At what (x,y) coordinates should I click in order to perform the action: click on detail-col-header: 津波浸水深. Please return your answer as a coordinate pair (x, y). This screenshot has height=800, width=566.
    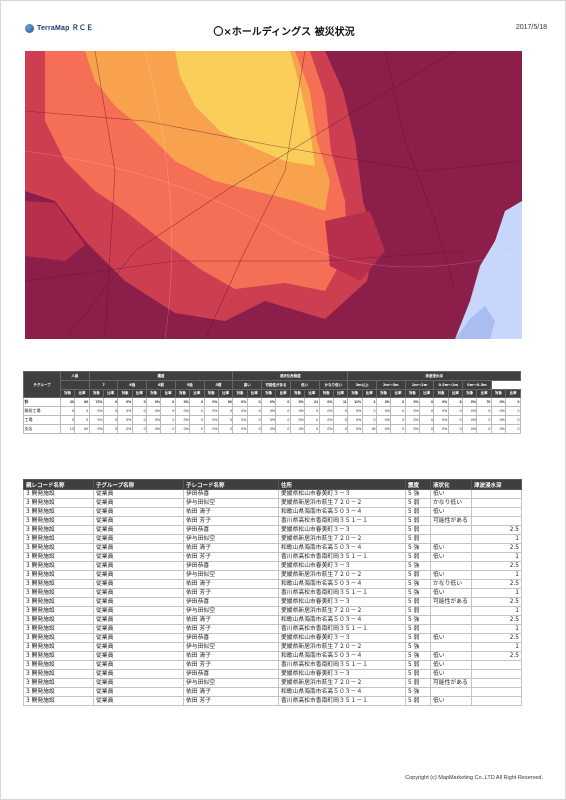
    Looking at the image, I should click on (496, 484).